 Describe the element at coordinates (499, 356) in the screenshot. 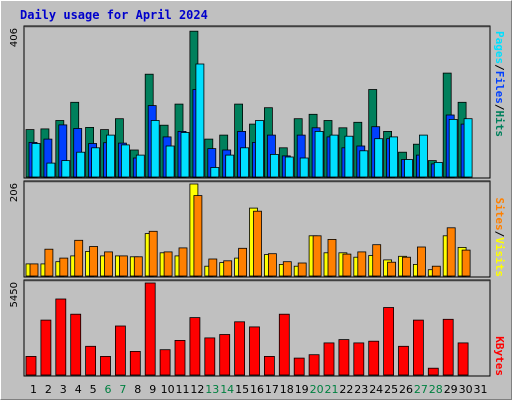

I see `label-kbytes: KBytes` at that location.